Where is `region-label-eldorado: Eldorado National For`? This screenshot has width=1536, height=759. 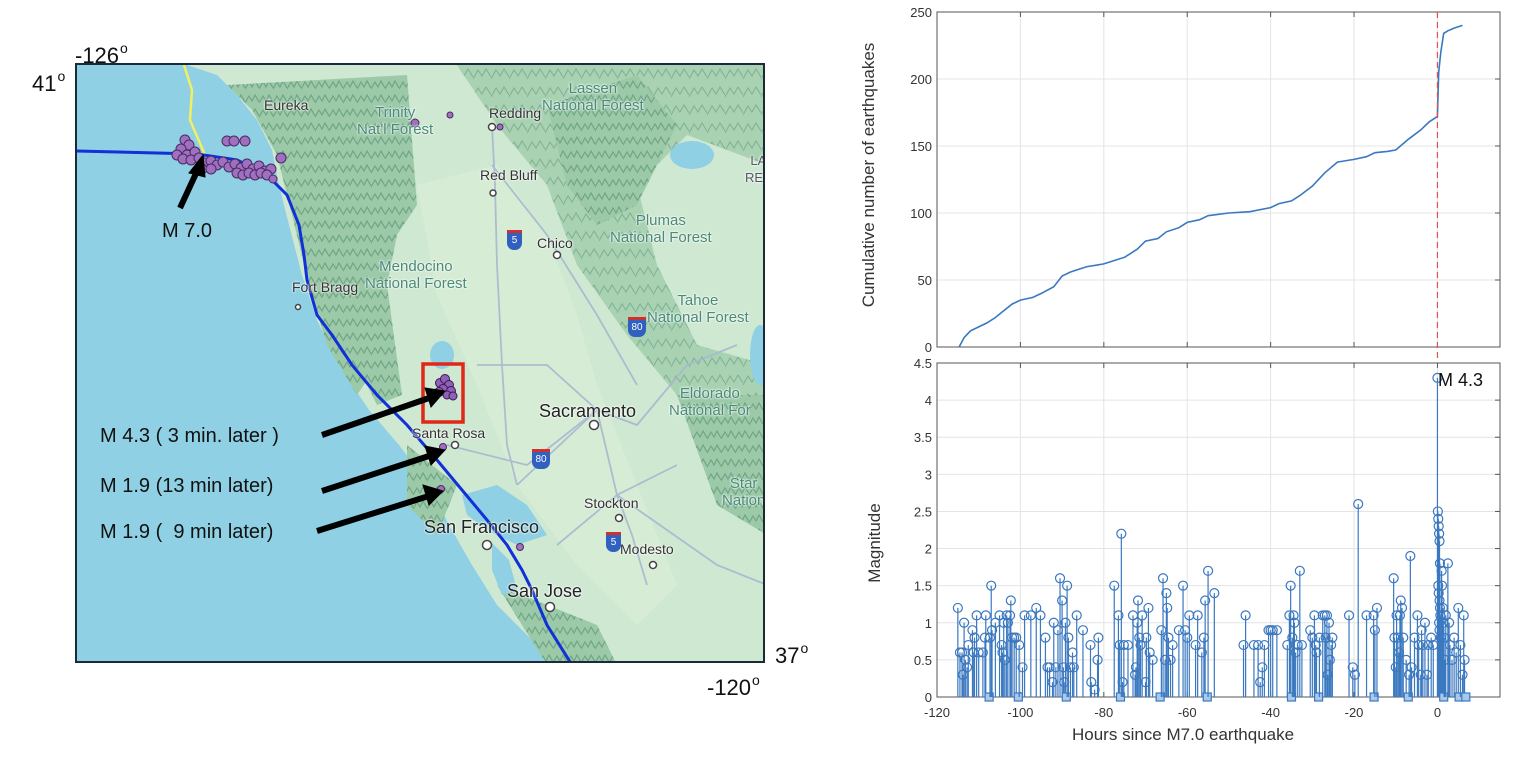
region-label-eldorado: Eldorado National For is located at coordinates (710, 402).